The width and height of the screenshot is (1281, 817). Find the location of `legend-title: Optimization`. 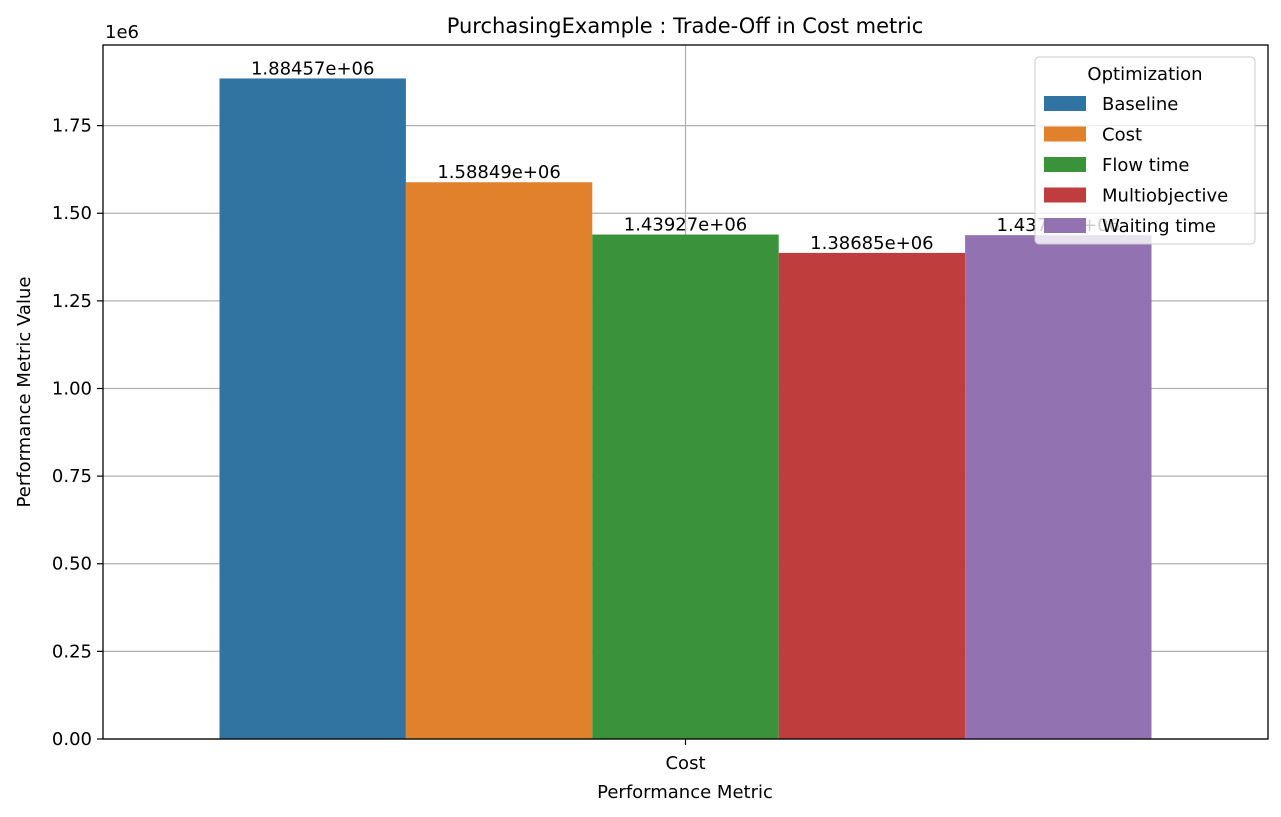

legend-title: Optimization is located at coordinates (1144, 74).